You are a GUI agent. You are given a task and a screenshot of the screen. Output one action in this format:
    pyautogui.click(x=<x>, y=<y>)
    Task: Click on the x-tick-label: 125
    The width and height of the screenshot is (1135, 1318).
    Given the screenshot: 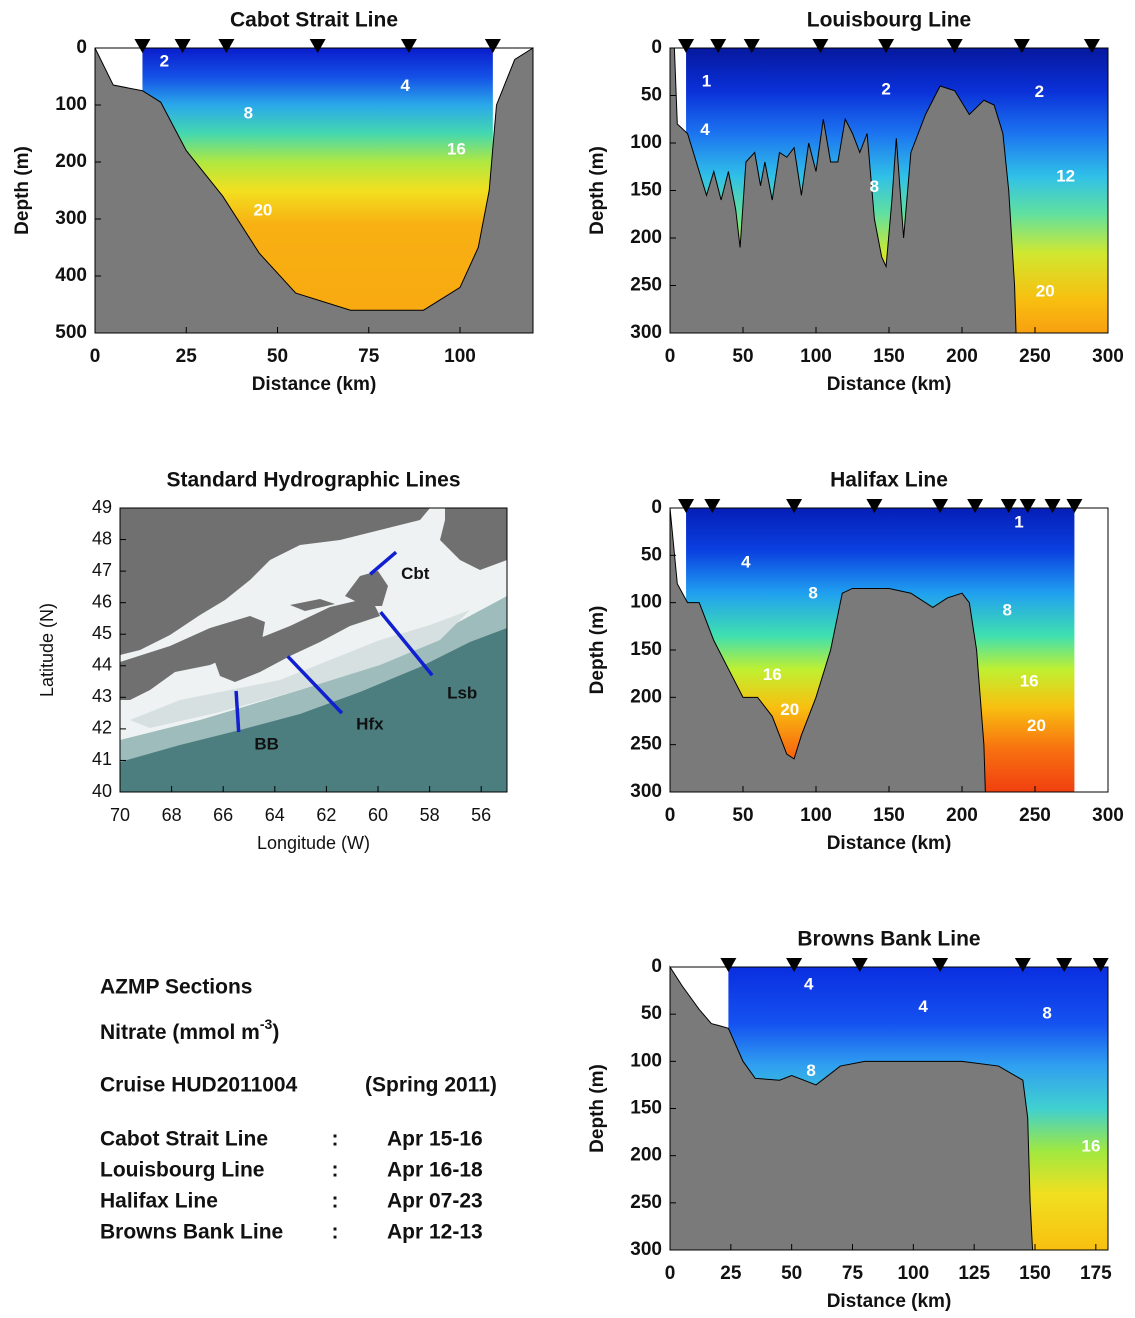 What is the action you would take?
    pyautogui.click(x=974, y=1273)
    